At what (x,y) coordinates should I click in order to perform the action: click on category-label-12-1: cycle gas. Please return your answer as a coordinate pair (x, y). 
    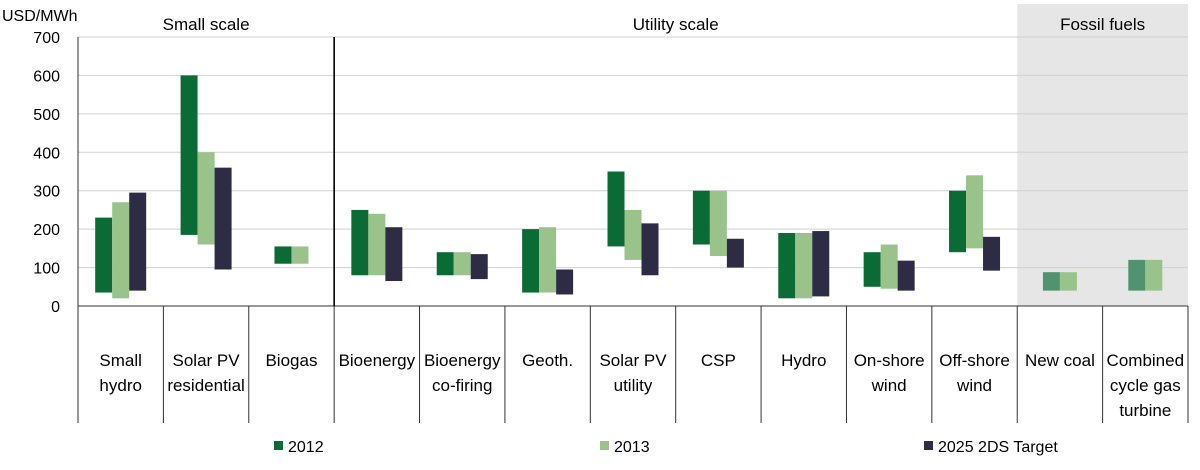
    Looking at the image, I should click on (1145, 385).